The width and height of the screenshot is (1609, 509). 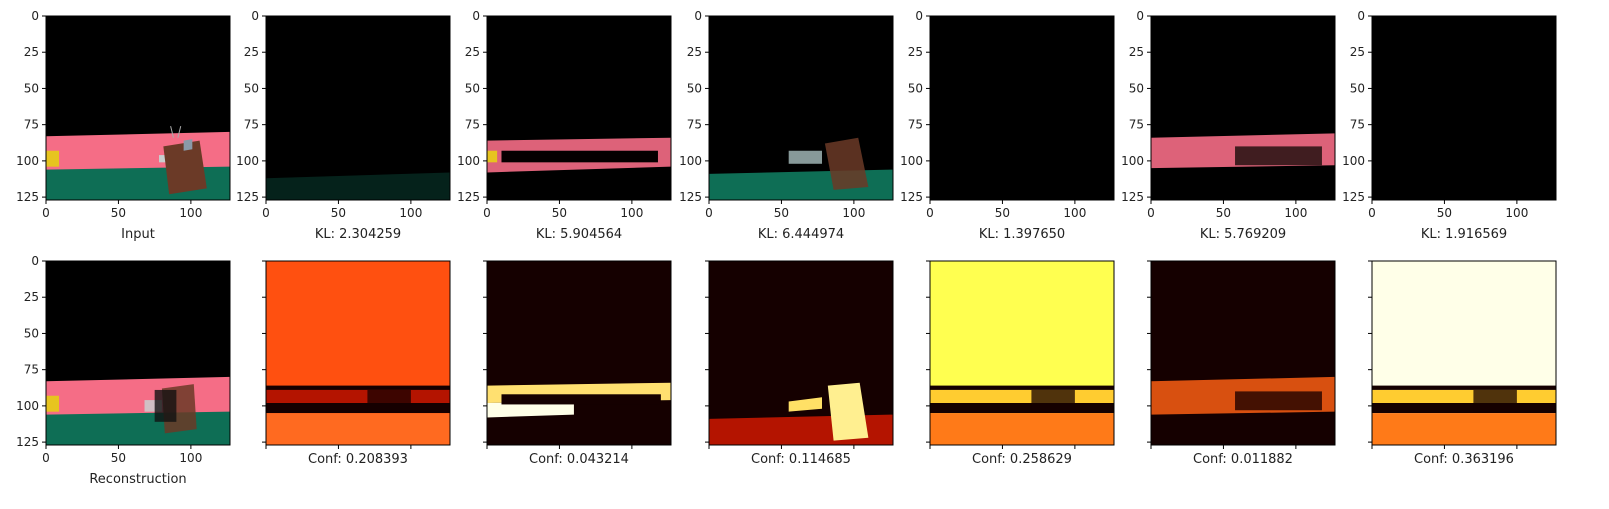 I want to click on panel-caption: KL: 5.904564, so click(x=579, y=234).